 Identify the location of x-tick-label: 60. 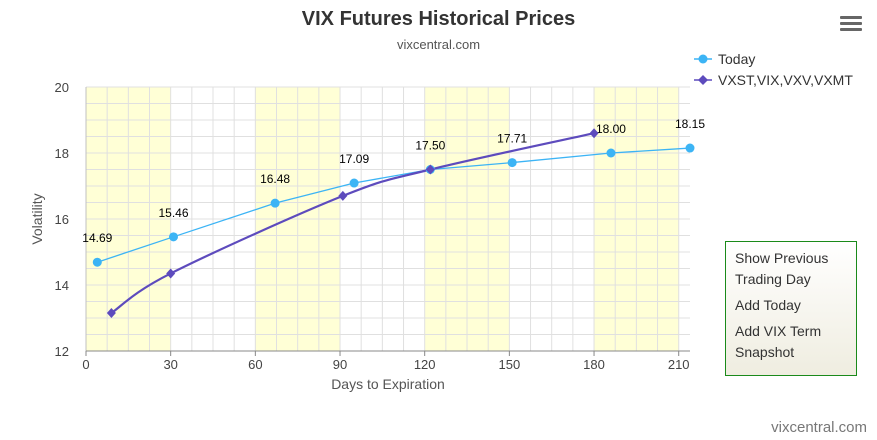
(255, 364).